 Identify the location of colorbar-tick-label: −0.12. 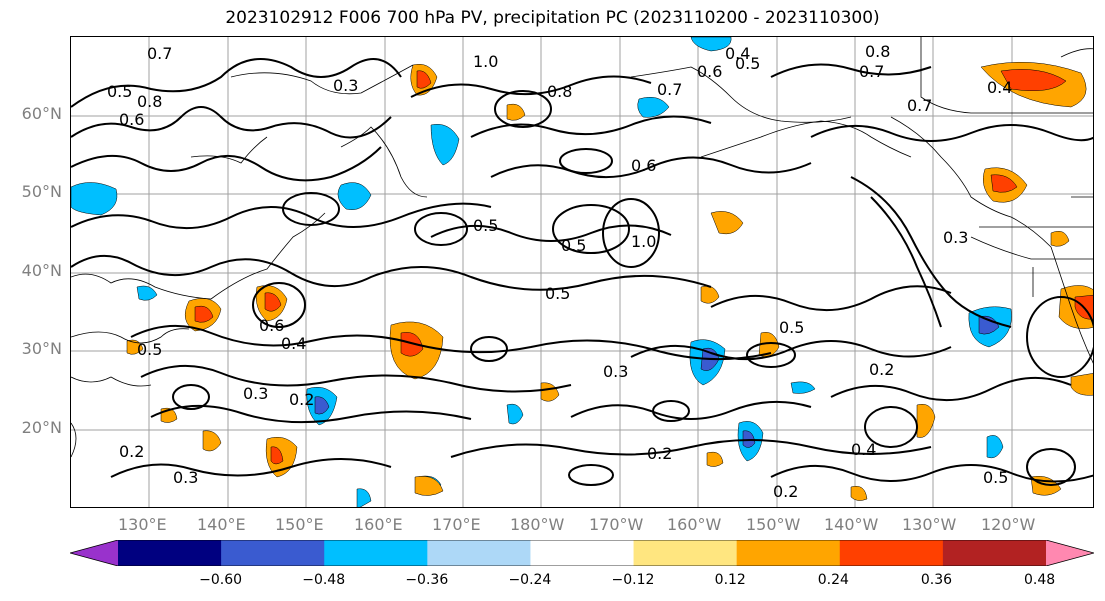
(633, 580).